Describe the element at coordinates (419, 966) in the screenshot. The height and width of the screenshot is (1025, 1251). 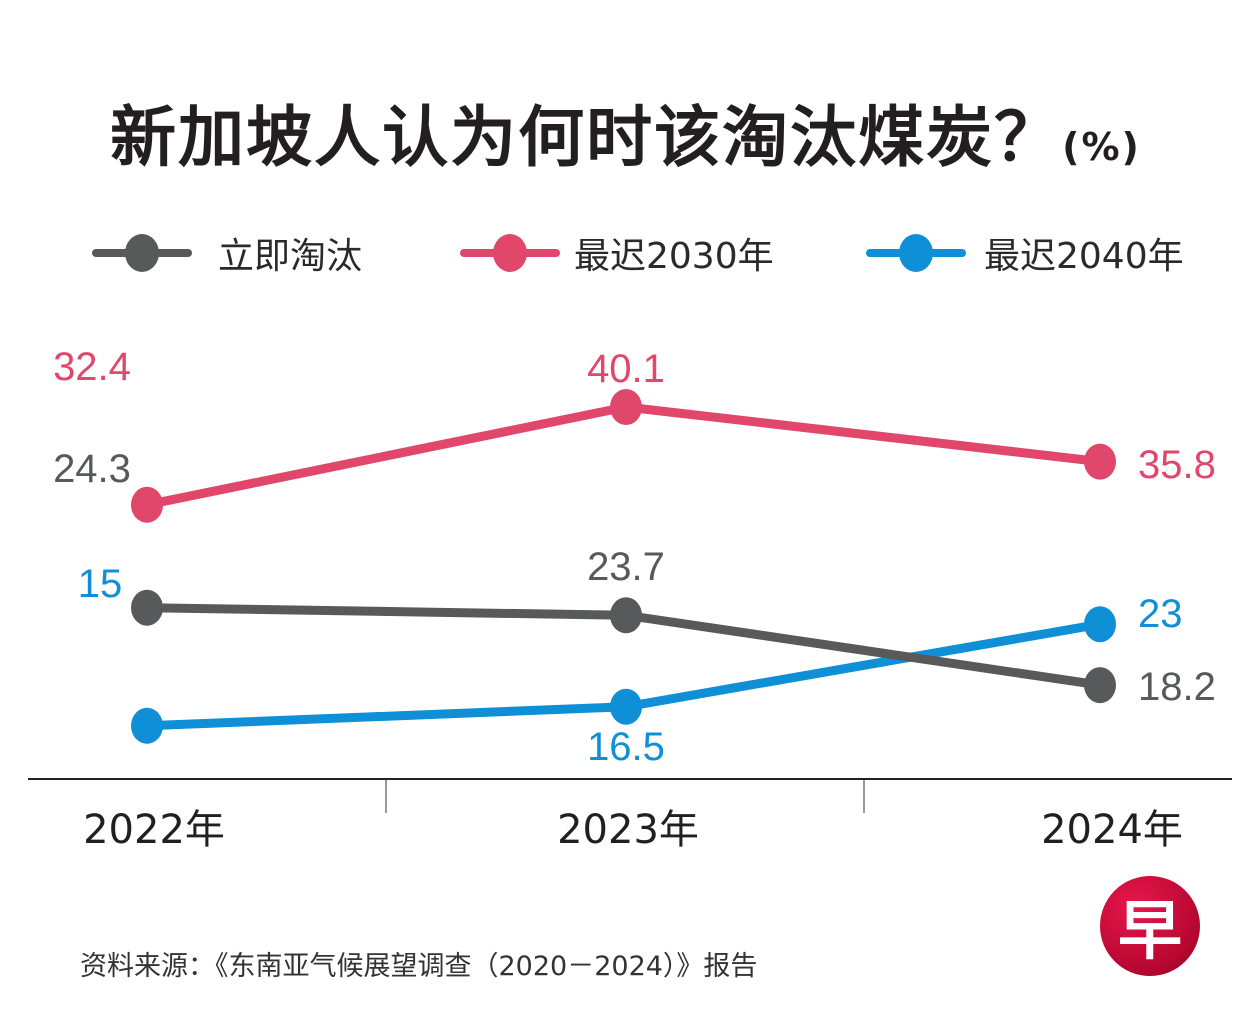
I see `source-note: 资料来源：《东南亚气候展望调查（2020－2024）》报告` at that location.